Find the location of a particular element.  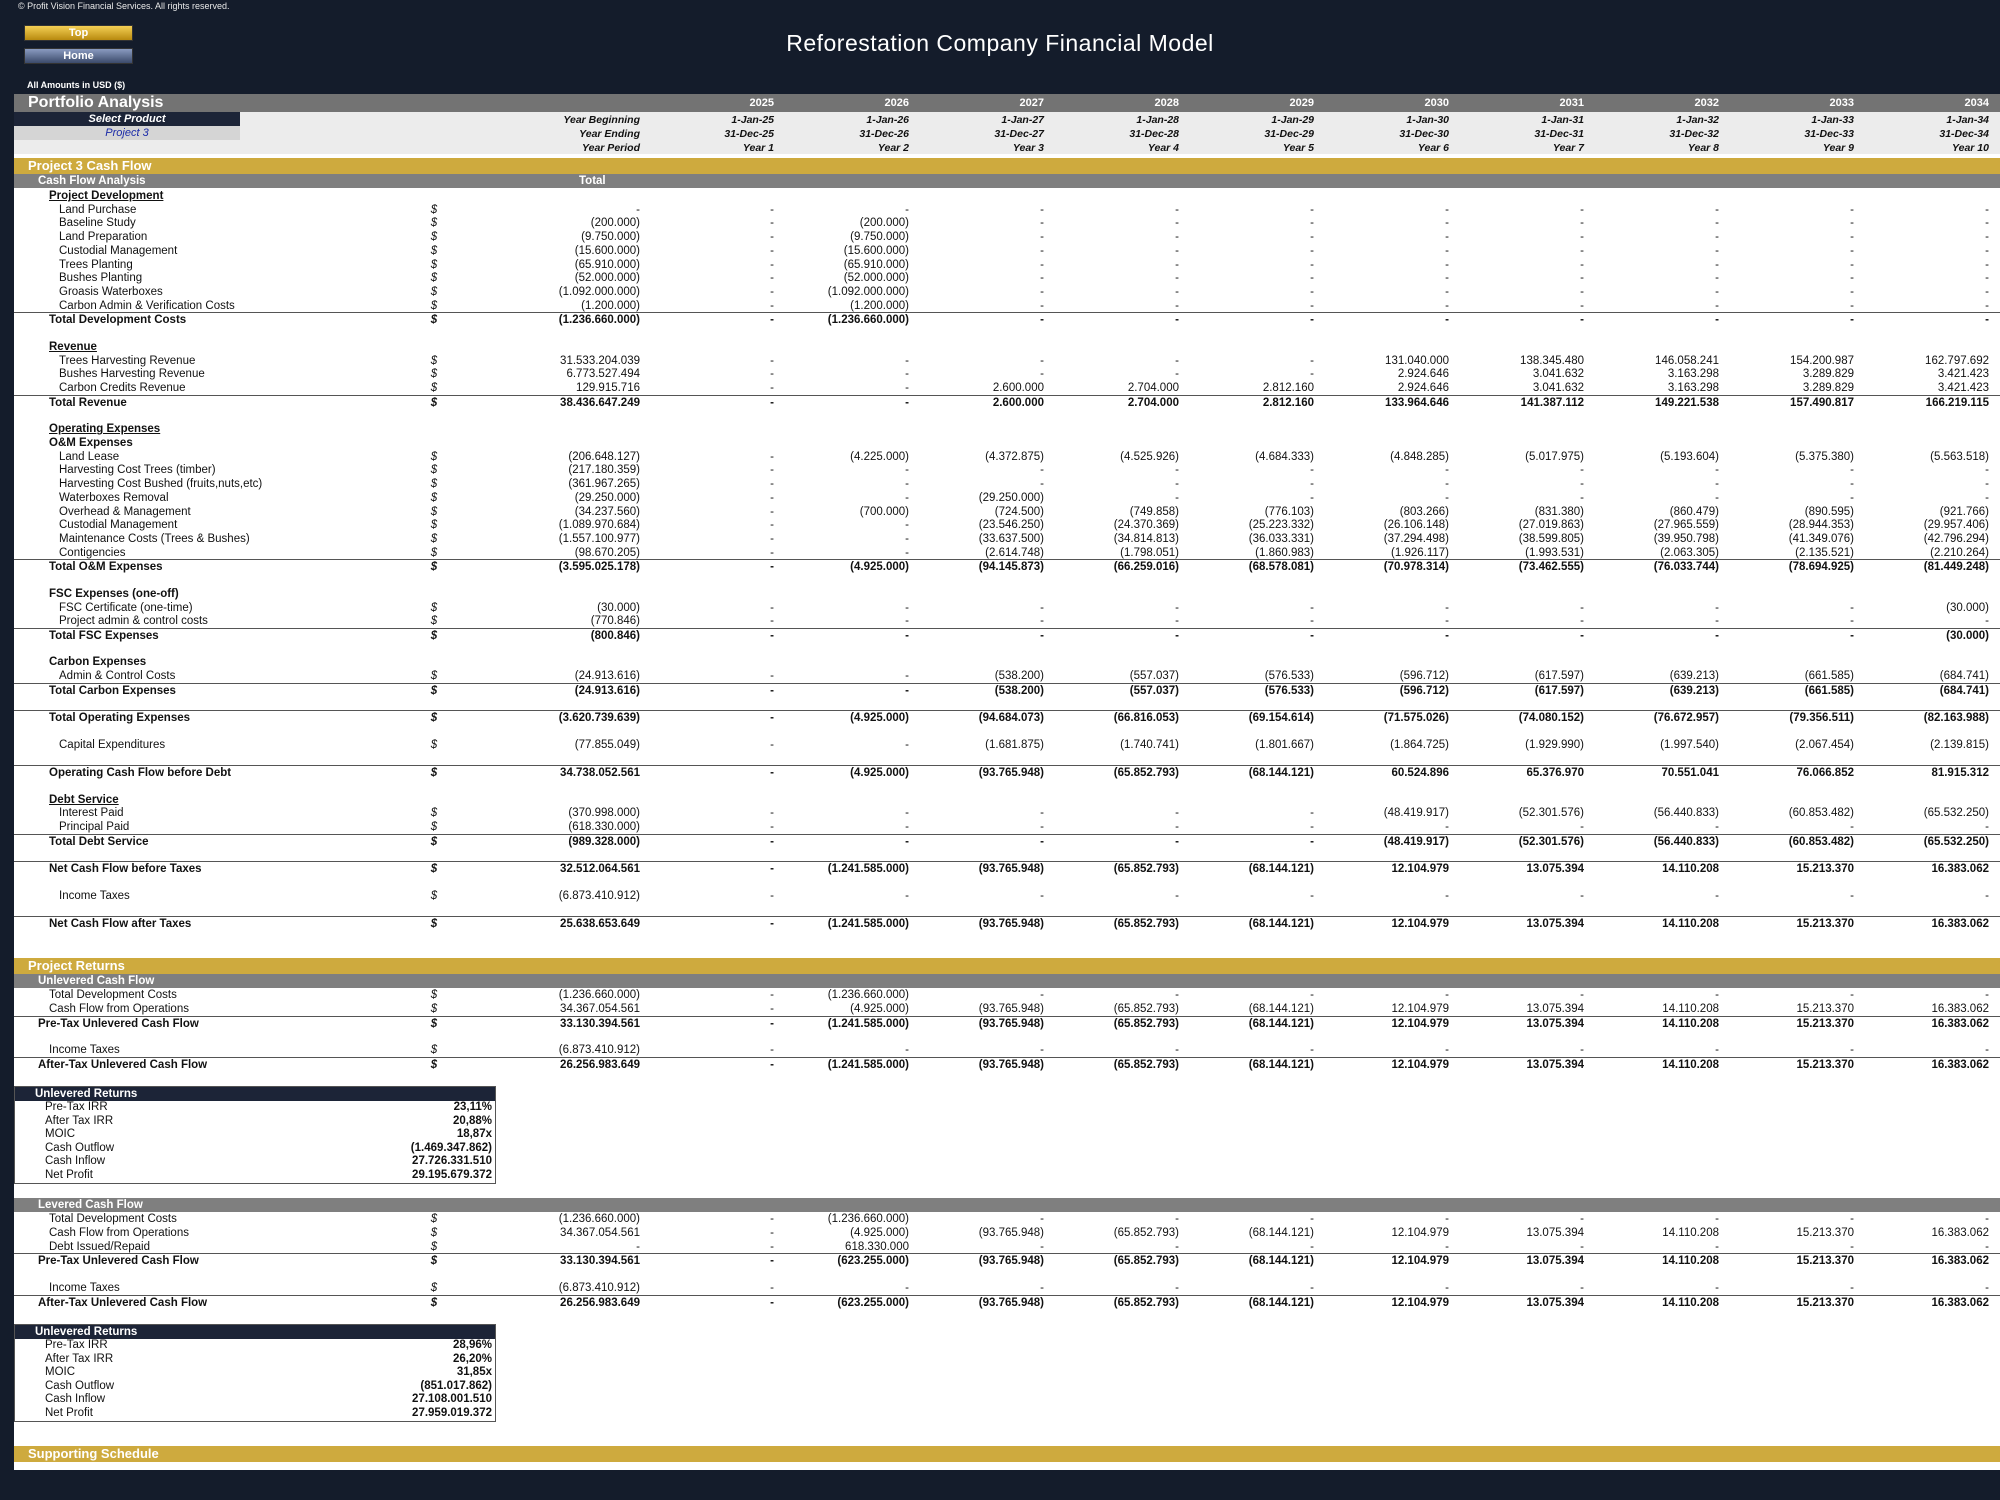

row-total: (6.873.410.912) is located at coordinates (599, 1288).